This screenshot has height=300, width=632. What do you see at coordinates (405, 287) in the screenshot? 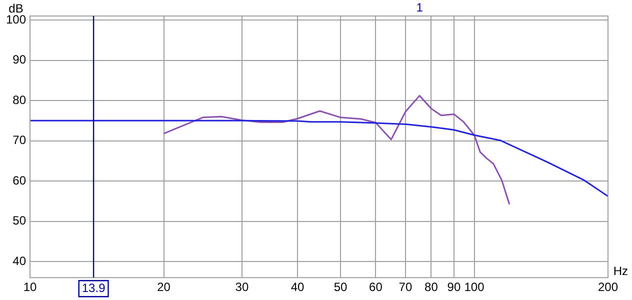
I see `x-tick-label: 70` at bounding box center [405, 287].